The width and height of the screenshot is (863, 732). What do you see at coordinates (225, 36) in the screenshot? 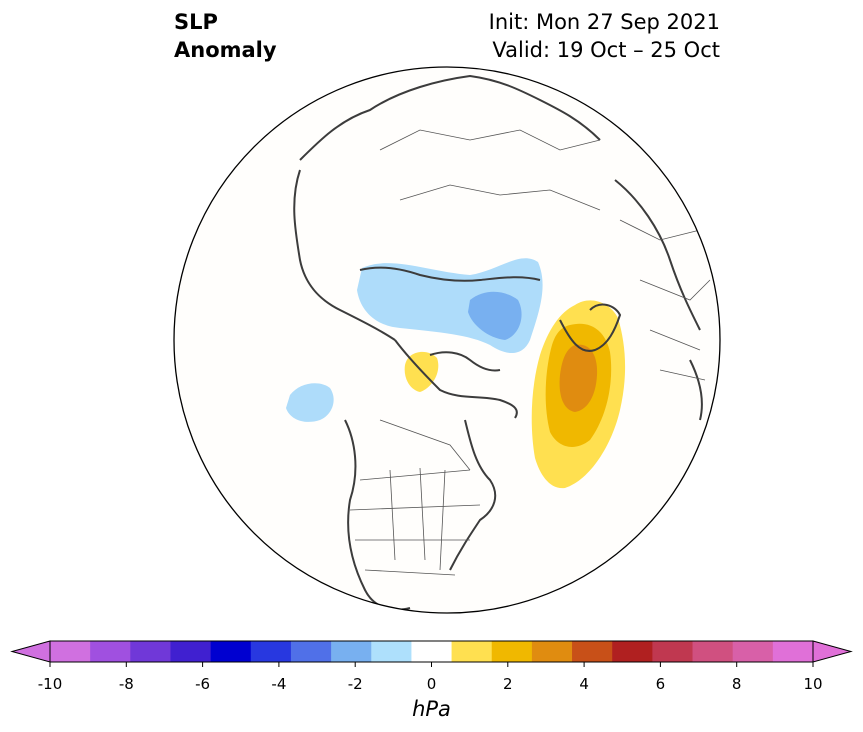
I see `map-title: SLP Anomaly` at bounding box center [225, 36].